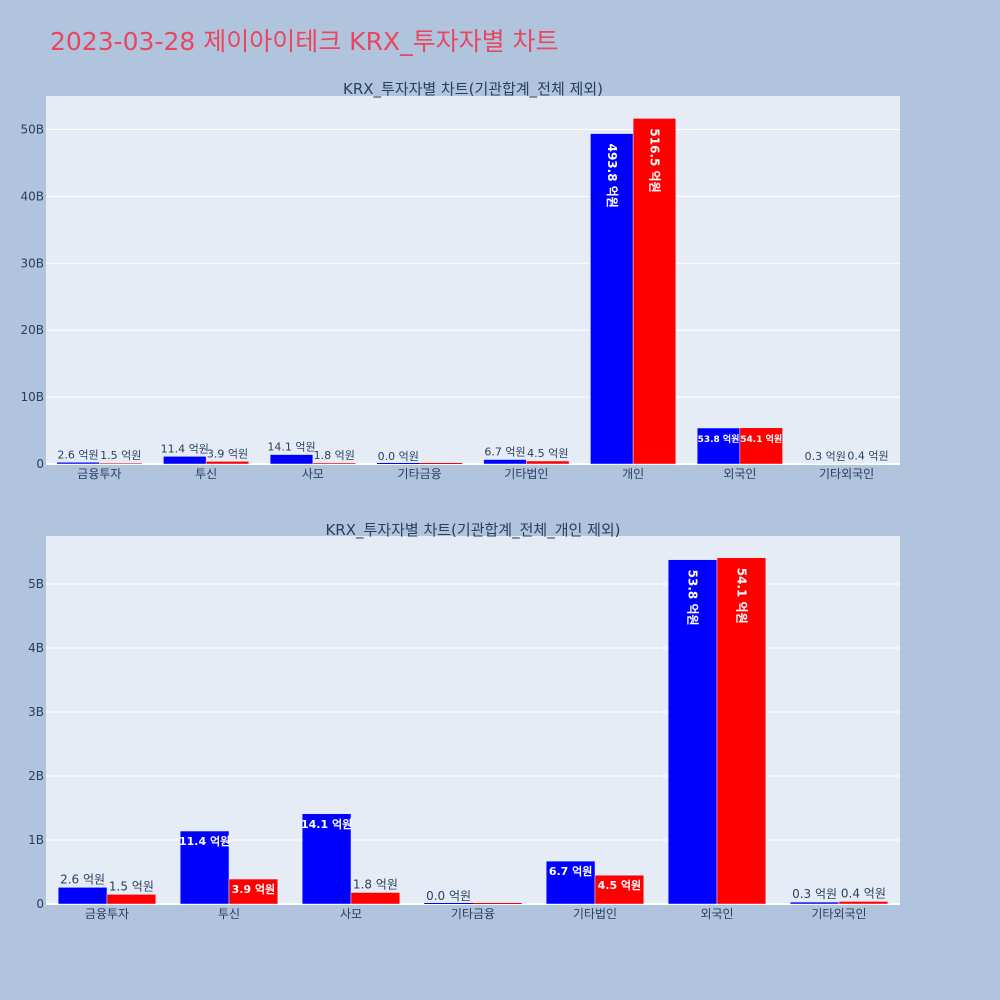  I want to click on y-tick-label: 2B, so click(36, 776).